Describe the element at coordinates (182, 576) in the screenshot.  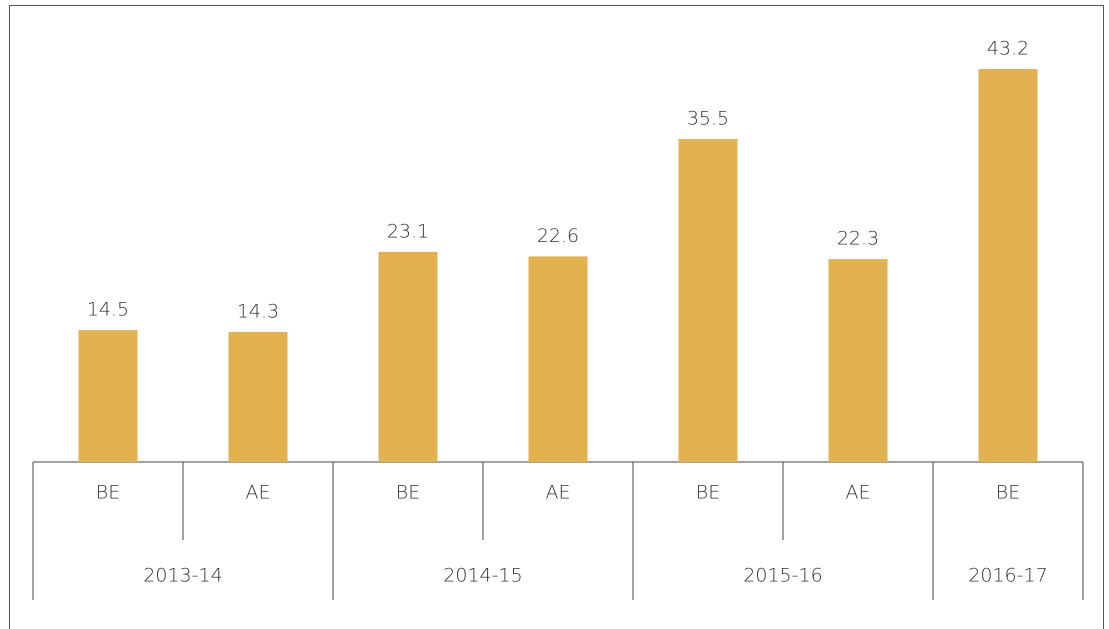
I see `group-label: 2013-14` at that location.